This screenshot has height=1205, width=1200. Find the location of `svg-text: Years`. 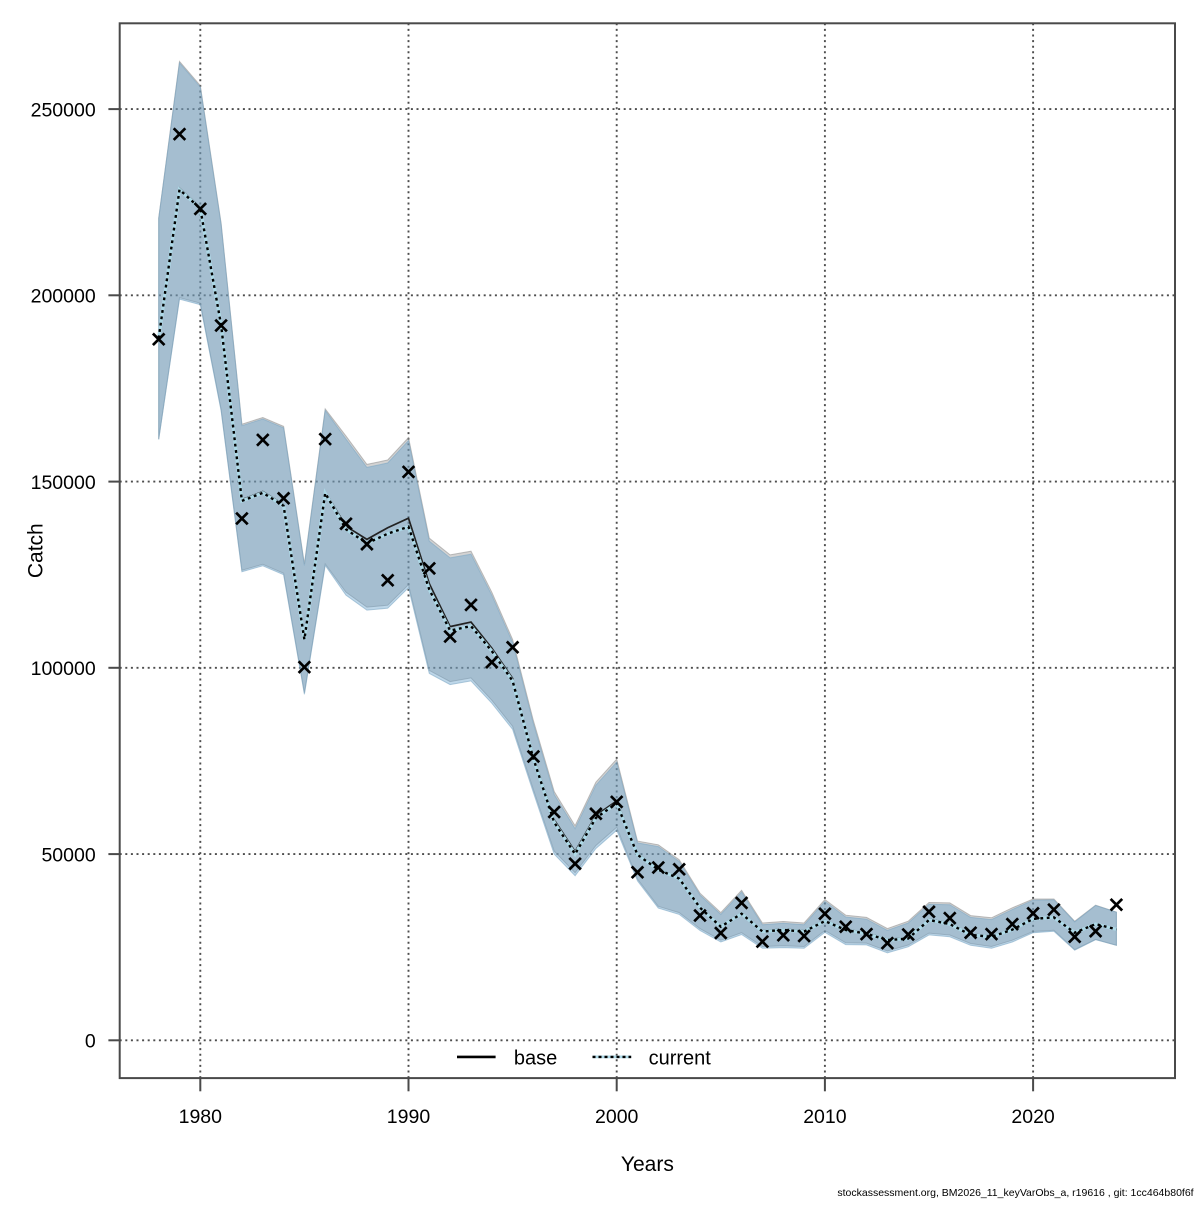

svg-text: Years is located at coordinates (647, 1164).